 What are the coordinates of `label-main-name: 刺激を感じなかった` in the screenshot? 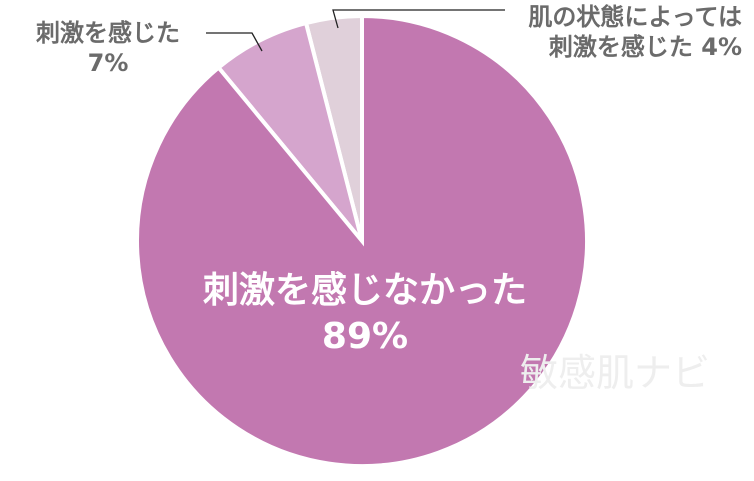 It's located at (364, 290).